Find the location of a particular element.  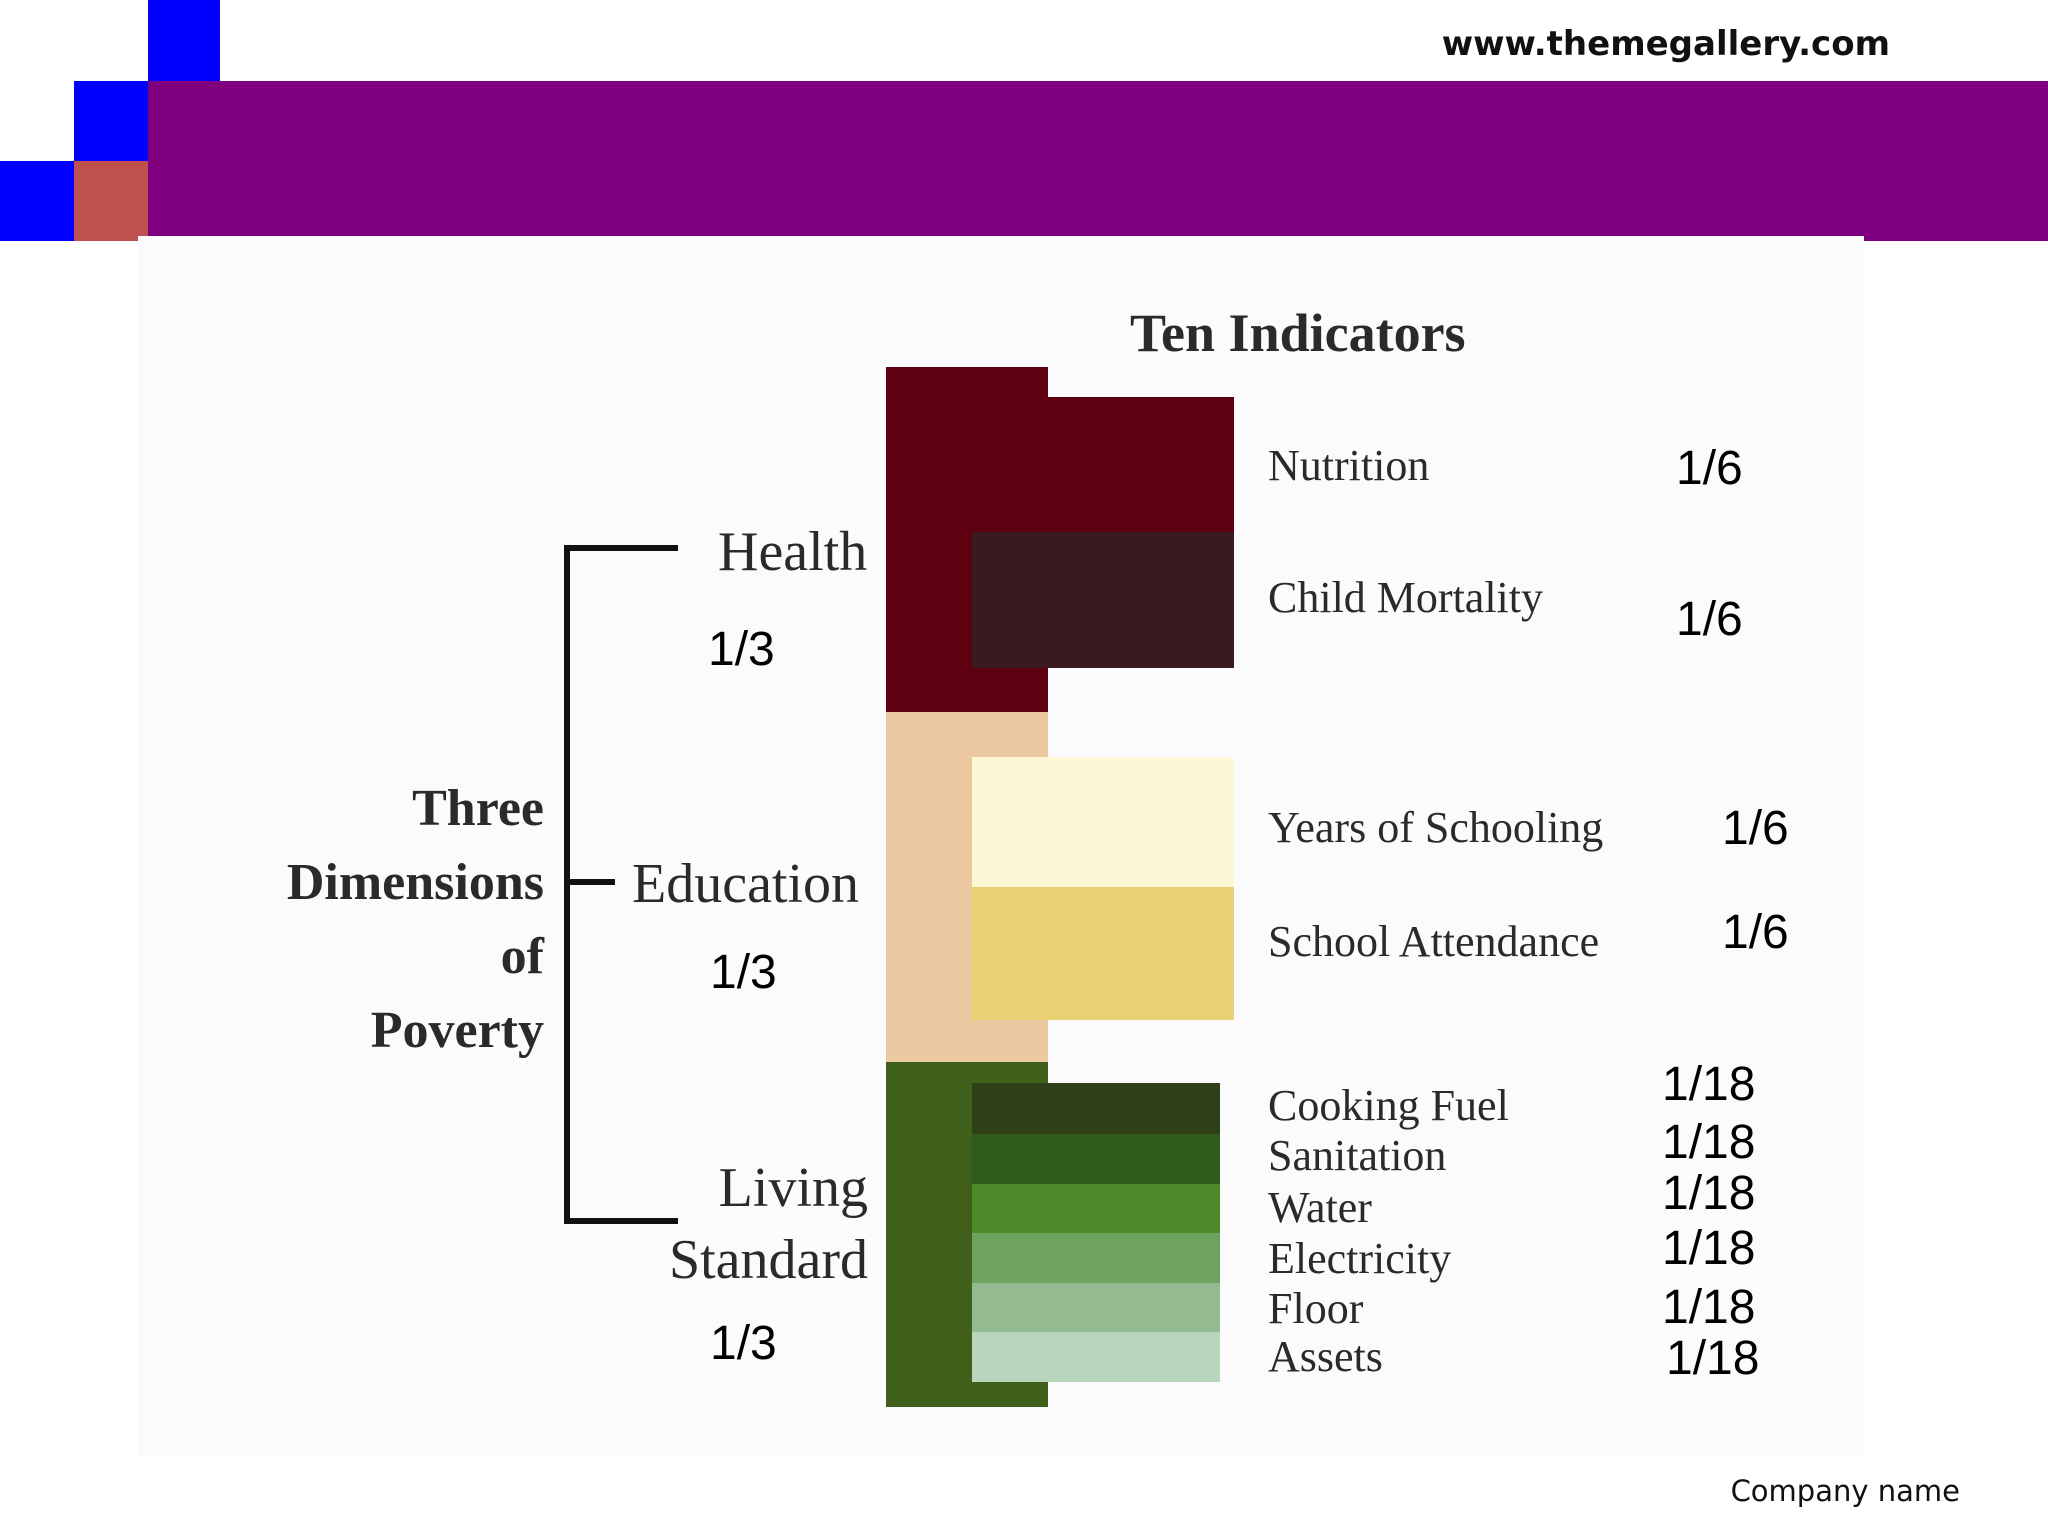

root-label-line: Poverty is located at coordinates (457, 1030).